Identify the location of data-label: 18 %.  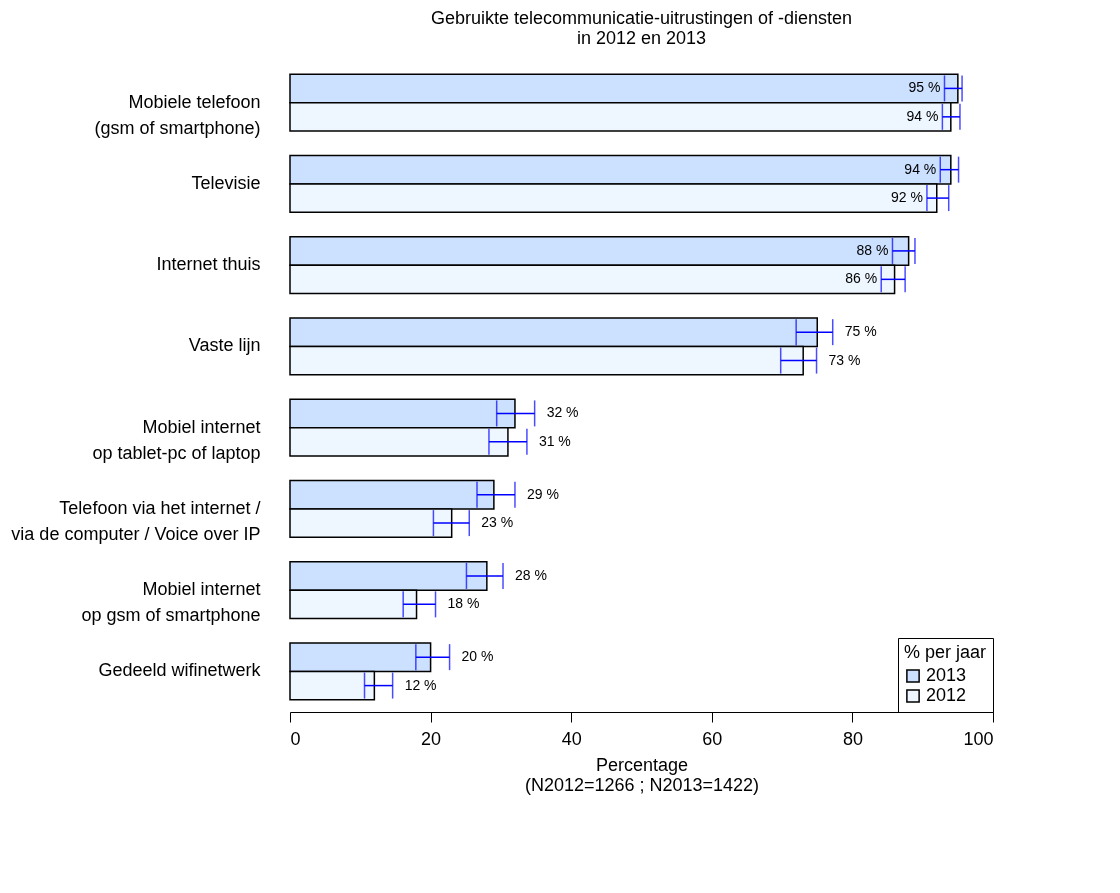
(463, 603).